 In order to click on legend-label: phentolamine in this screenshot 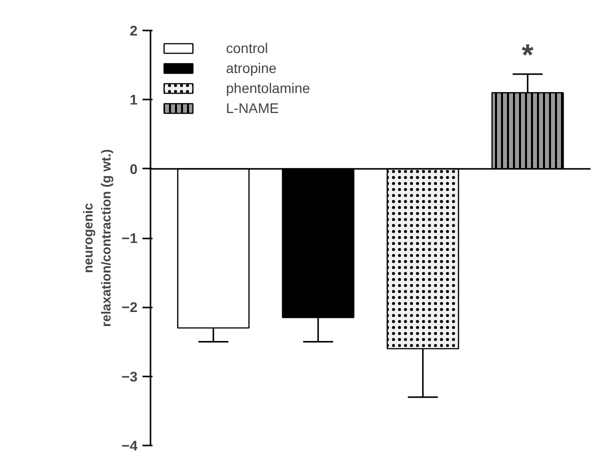, I will do `click(268, 88)`.